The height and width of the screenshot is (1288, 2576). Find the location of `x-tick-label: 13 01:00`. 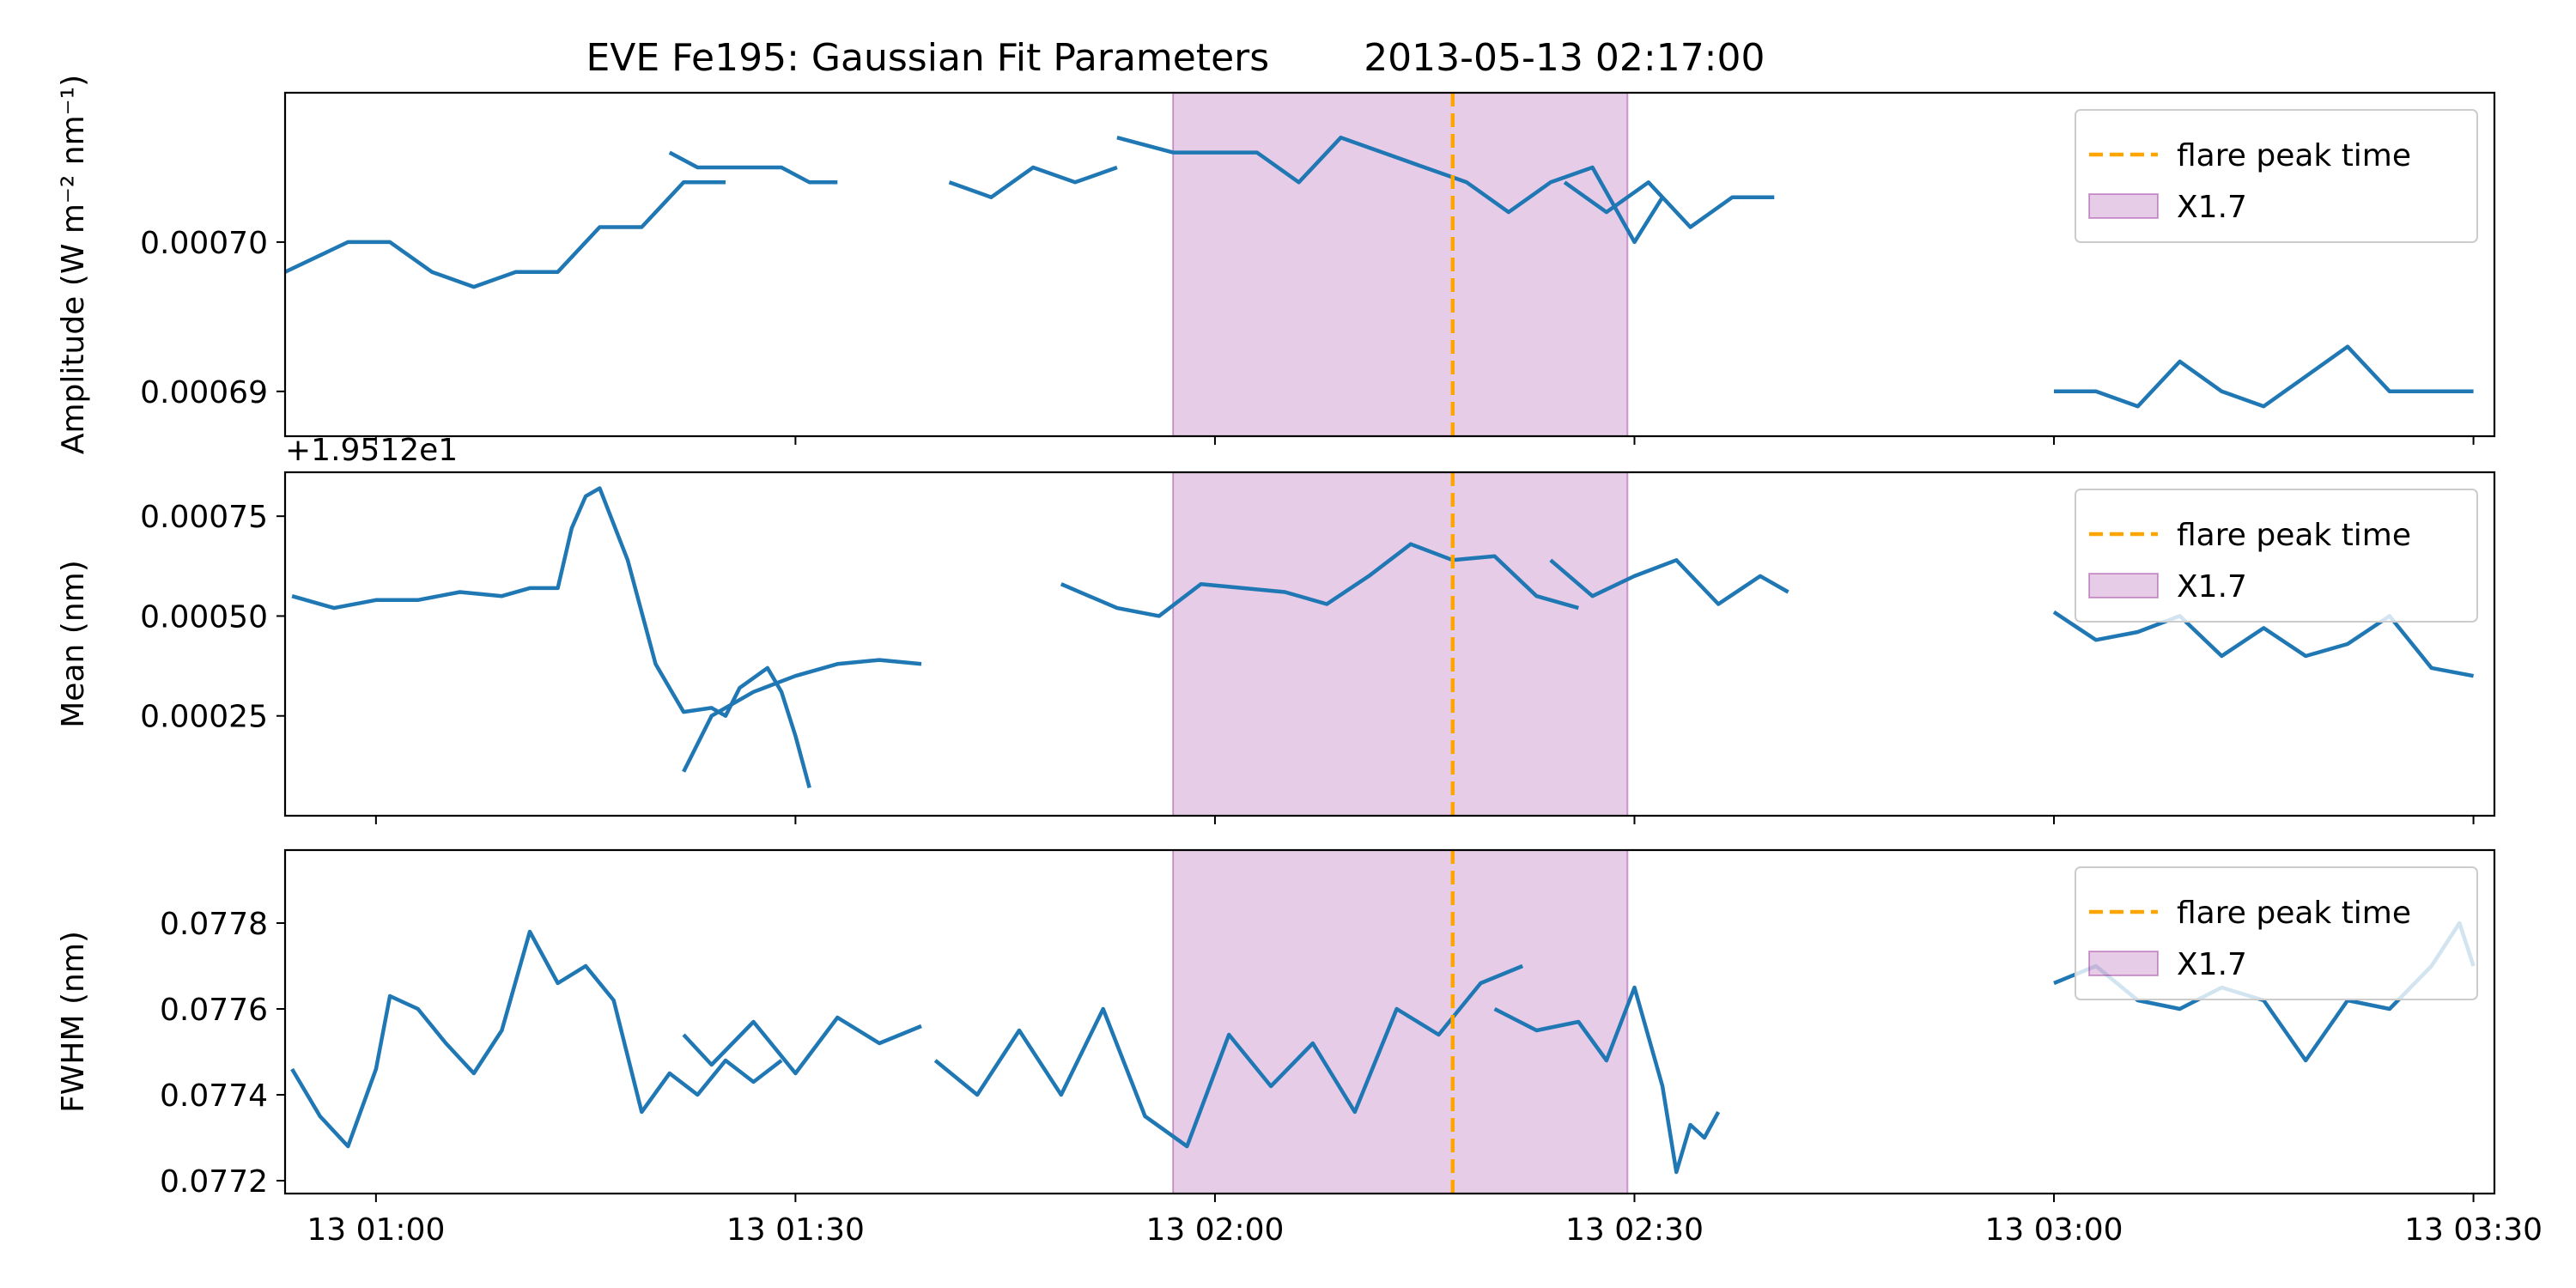

x-tick-label: 13 01:00 is located at coordinates (376, 1230).